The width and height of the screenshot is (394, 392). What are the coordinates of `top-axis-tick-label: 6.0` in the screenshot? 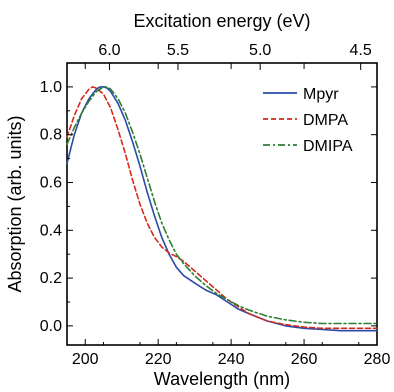 It's located at (109, 50).